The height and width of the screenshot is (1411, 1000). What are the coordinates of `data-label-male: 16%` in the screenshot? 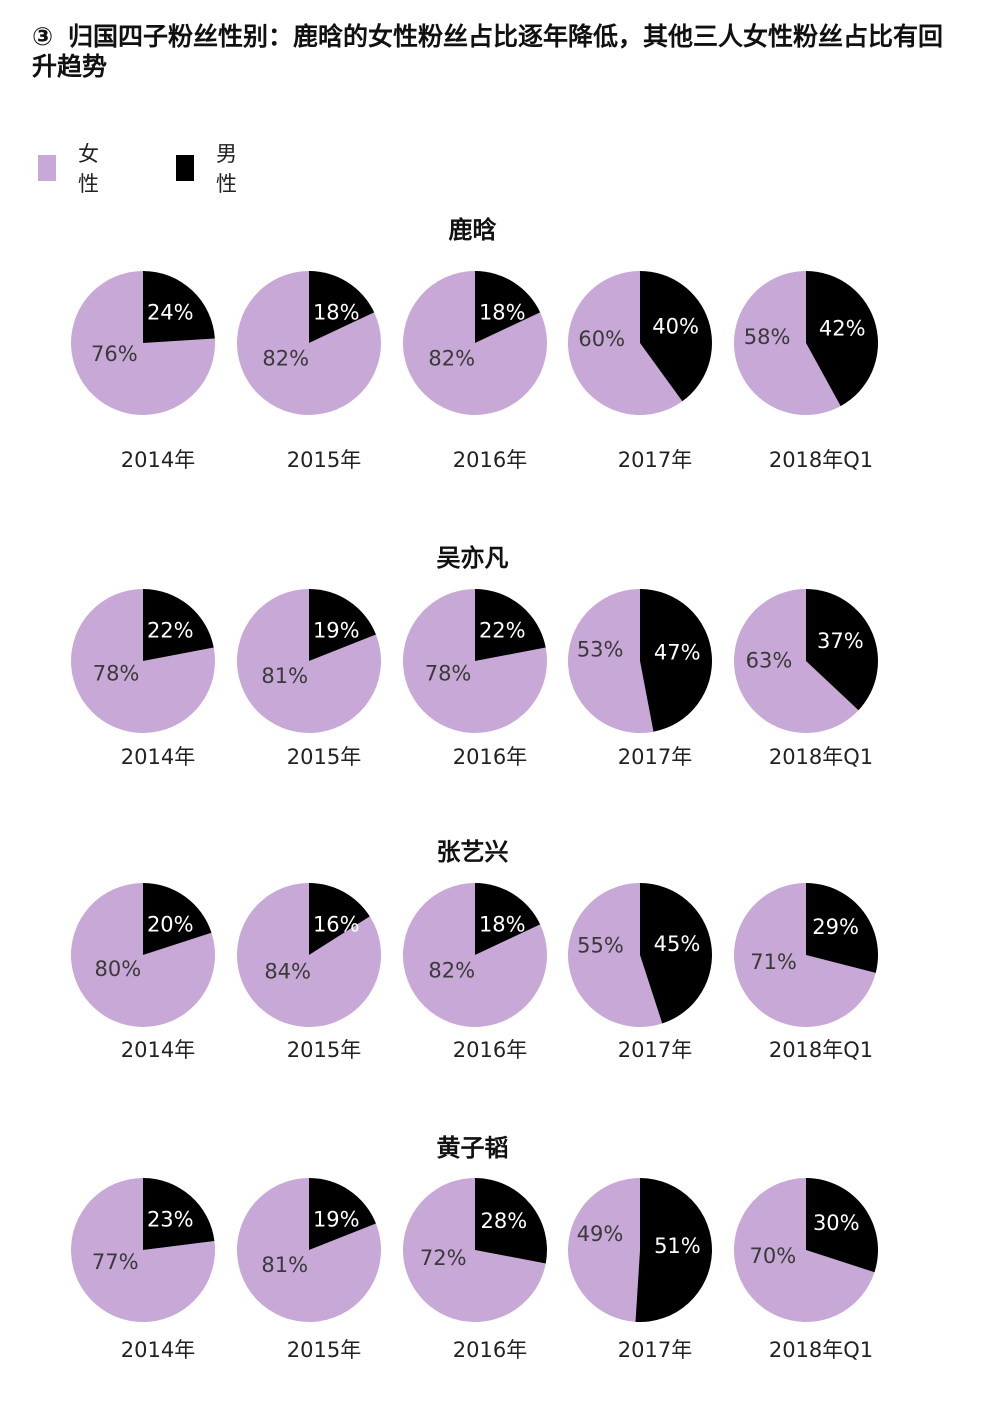 It's located at (336, 924).